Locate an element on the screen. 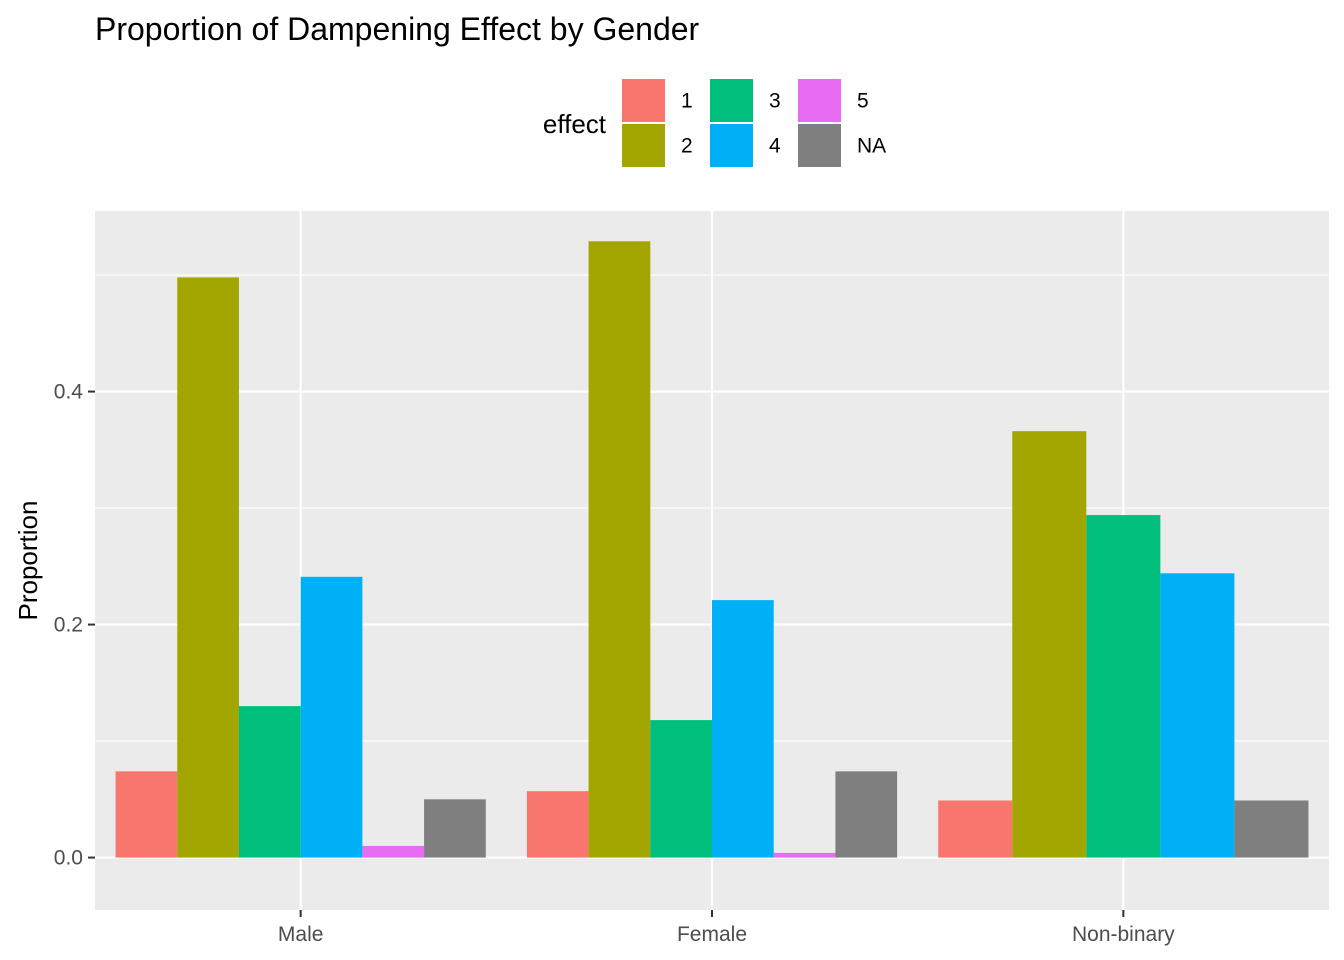 The image size is (1344, 960). legend-label-effect-3: 3 is located at coordinates (775, 101).